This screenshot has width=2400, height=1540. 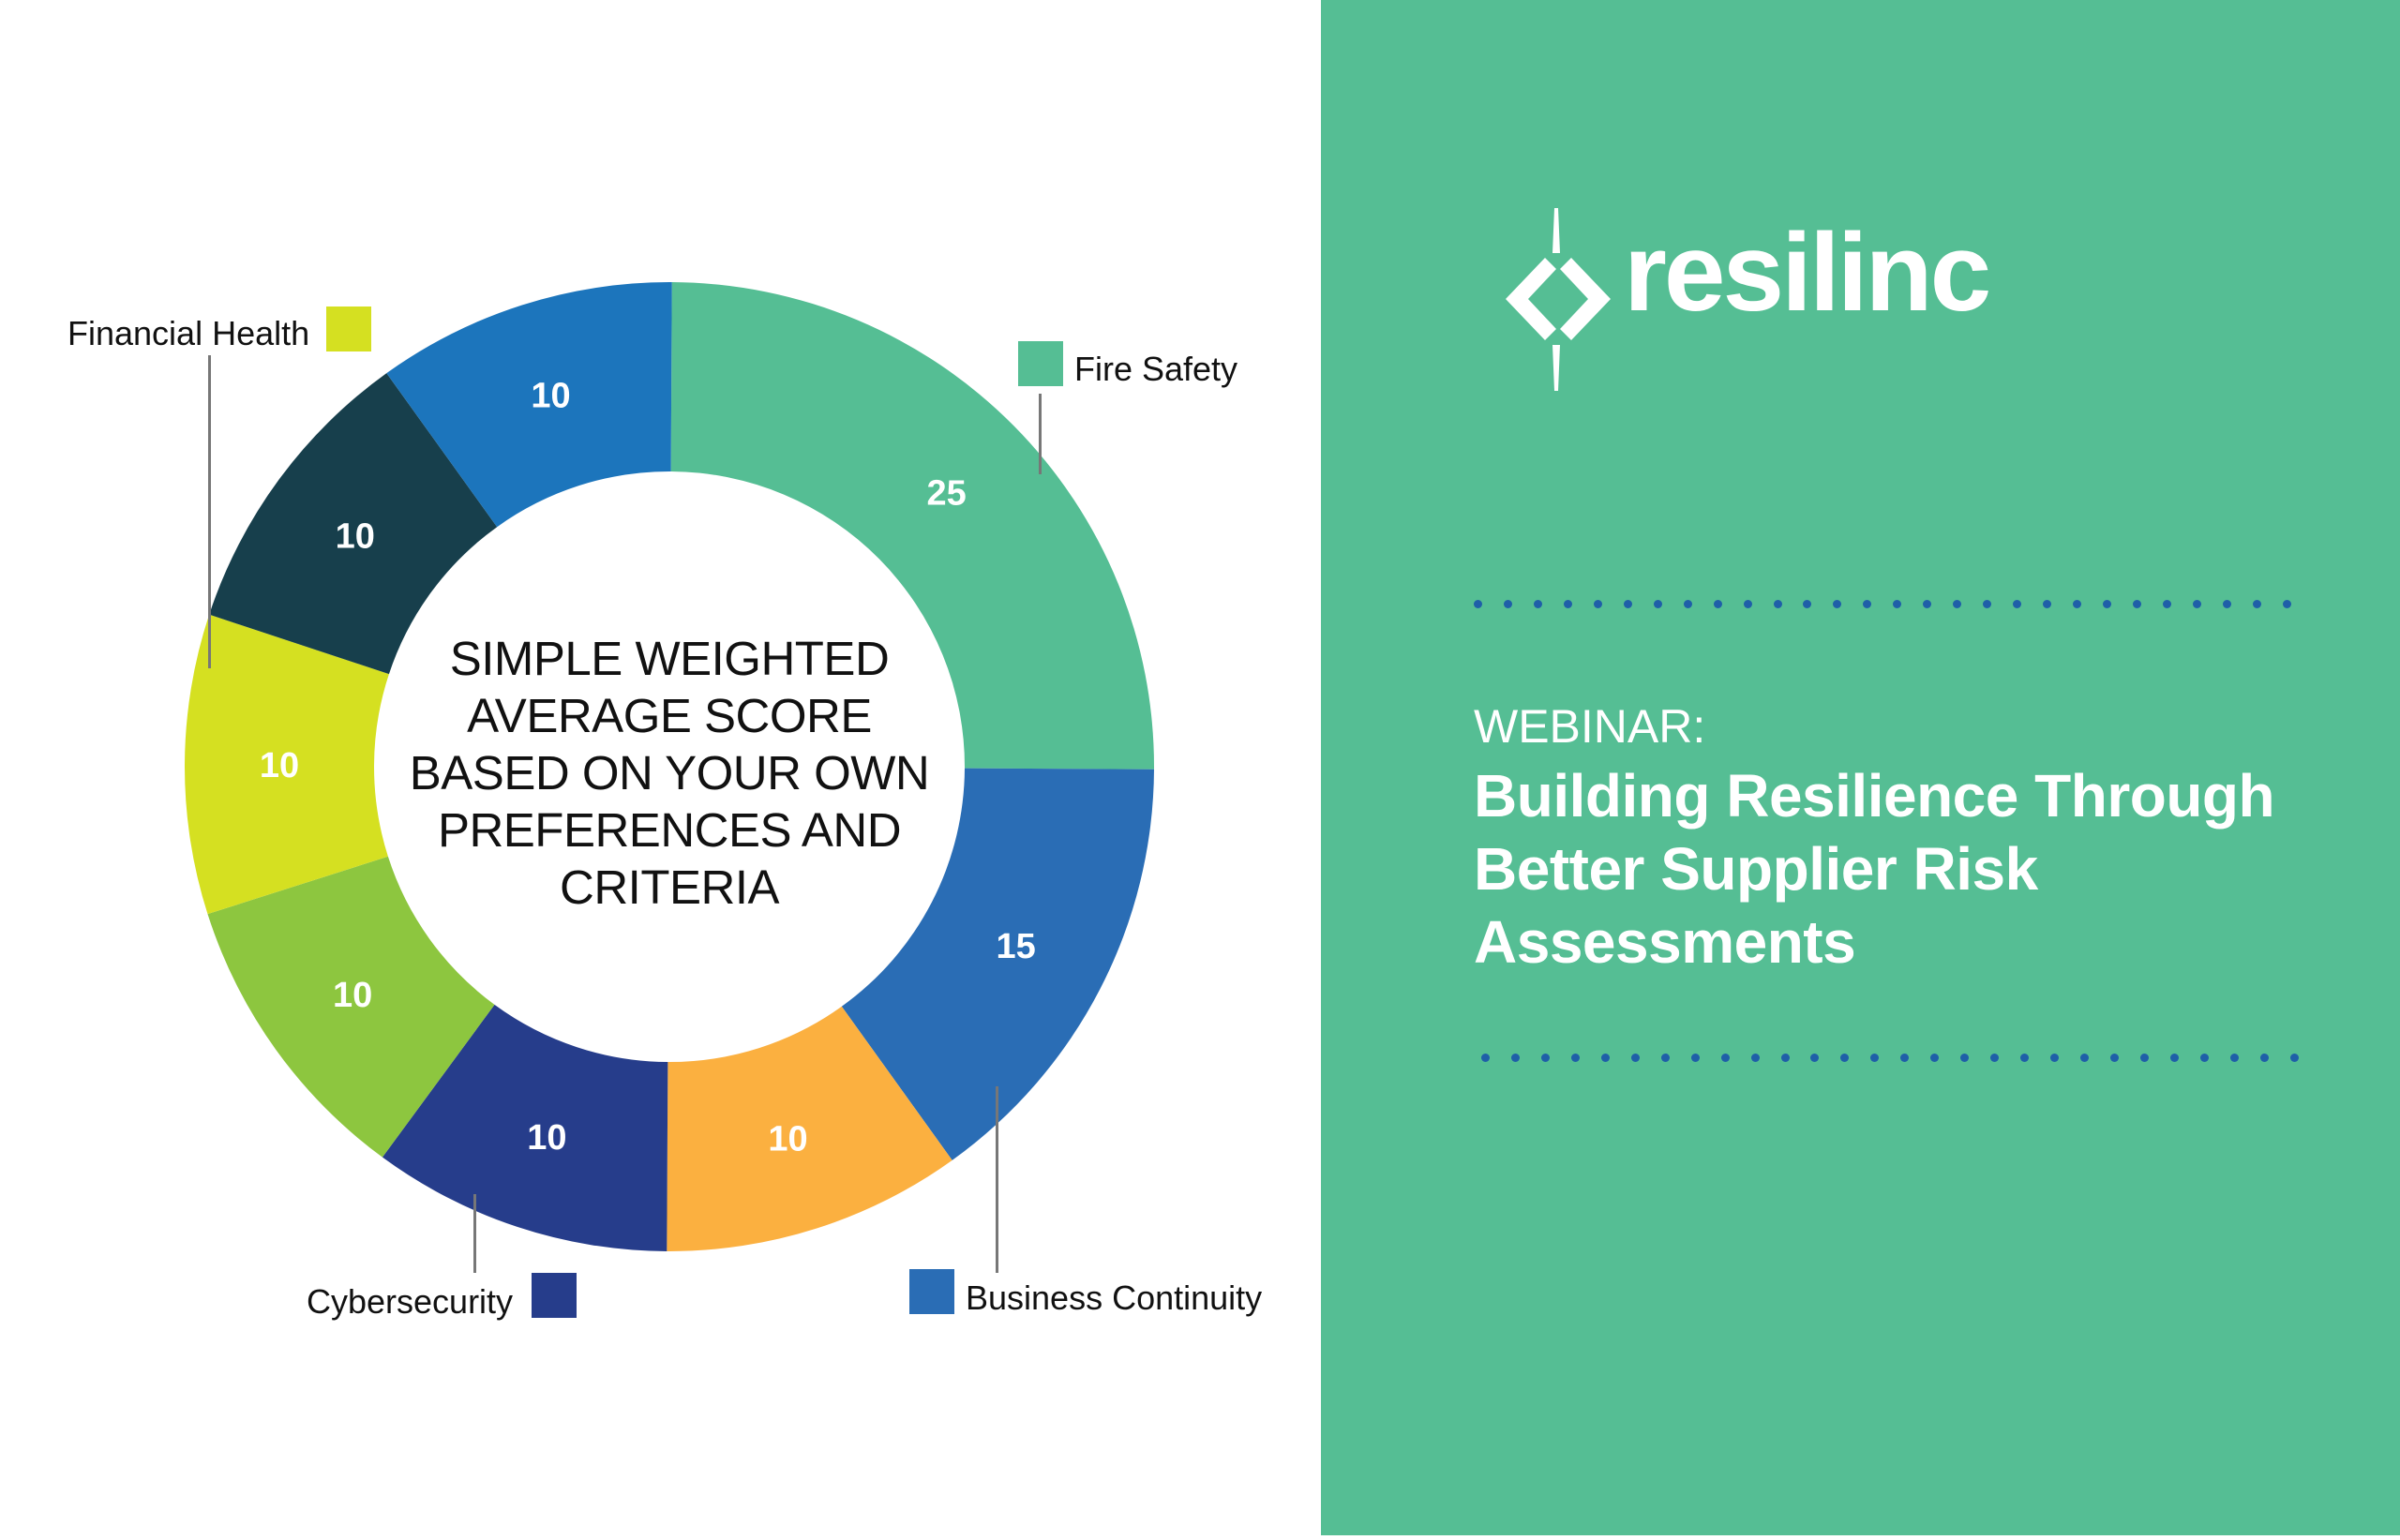 I want to click on legend-swatch-business-continuity, so click(x=931, y=1292).